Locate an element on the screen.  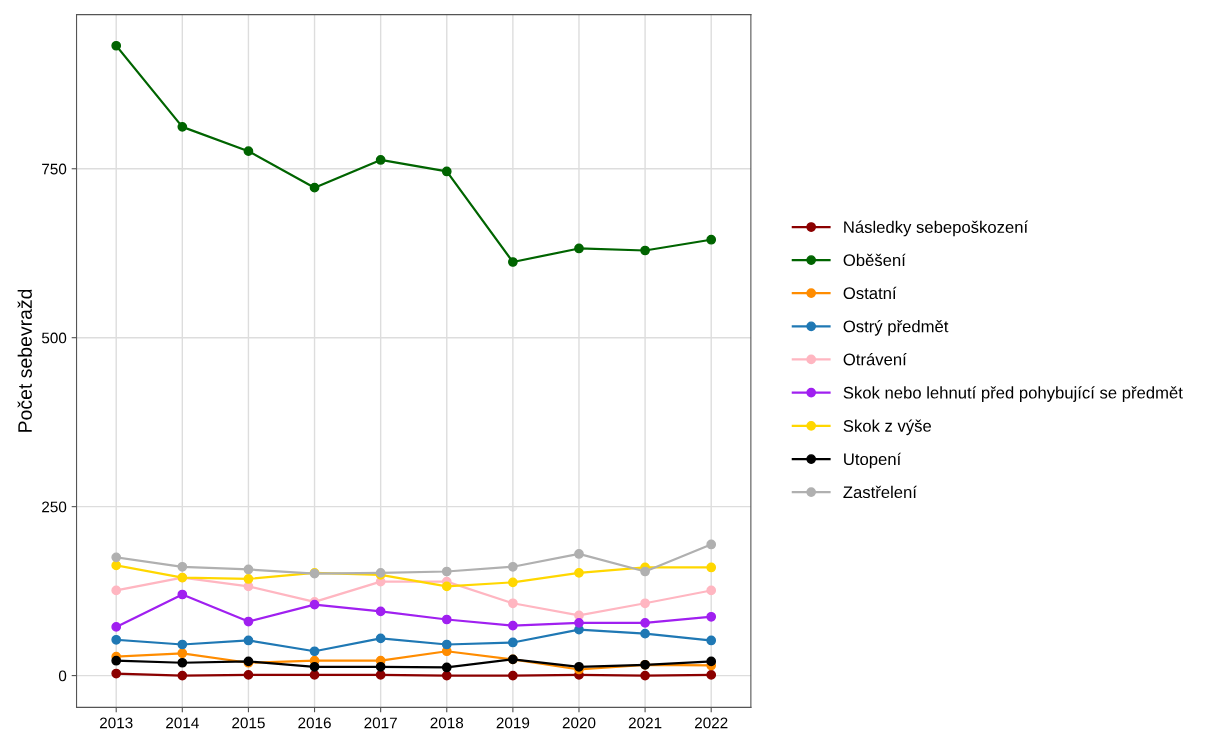
x-tick-label: 2016 is located at coordinates (314, 723).